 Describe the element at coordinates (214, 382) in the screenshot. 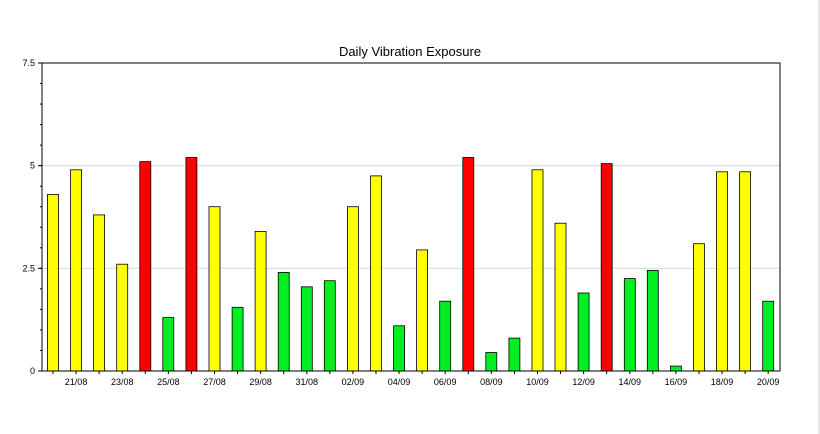

I see `x-tick-label: 27/08` at that location.